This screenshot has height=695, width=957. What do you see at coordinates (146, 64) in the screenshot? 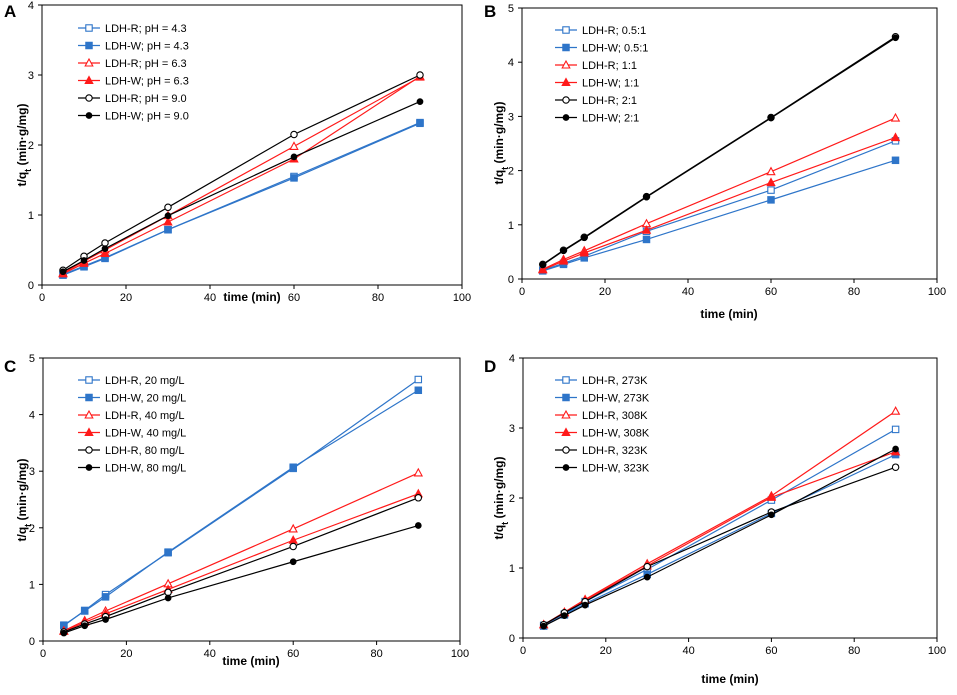
I see `legend-entry: LDH-R; pH = 6.3` at bounding box center [146, 64].